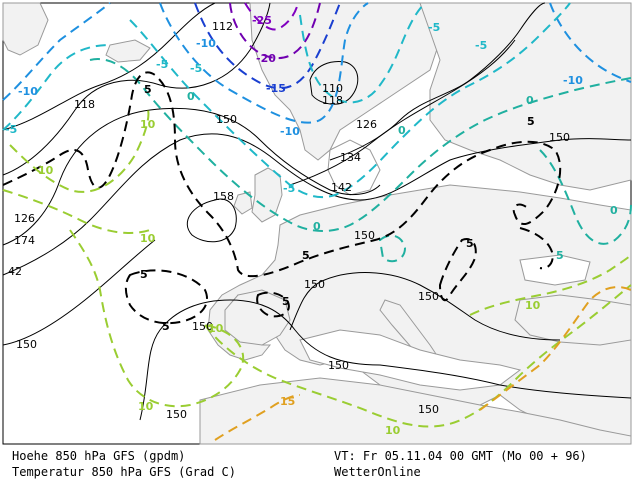 Image resolution: width=634 pixels, height=490 pixels. What do you see at coordinates (460, 456) in the screenshot?
I see `valid-time-text: VT: Fr 05.11.04 00 GMT (Mo 00 + 96)` at bounding box center [460, 456].